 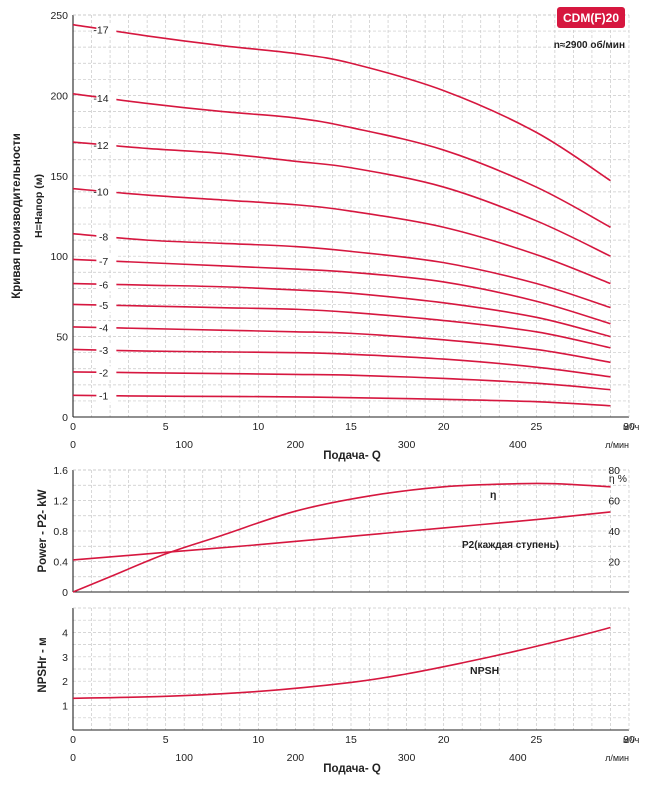 I want to click on y-tick-label: 1, so click(x=65, y=707).